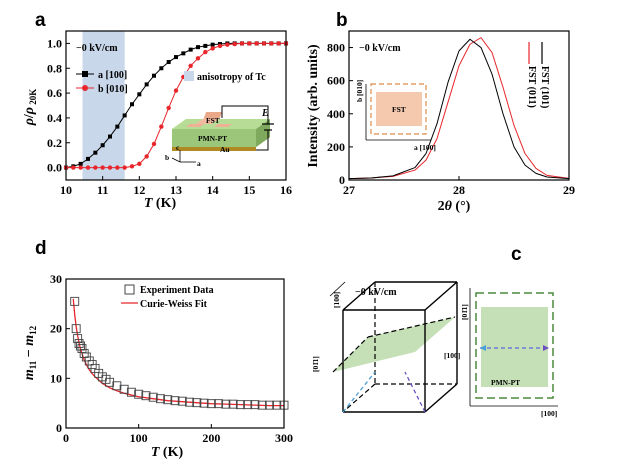  Describe the element at coordinates (265, 113) in the screenshot. I see `inset-field-label: E` at that location.